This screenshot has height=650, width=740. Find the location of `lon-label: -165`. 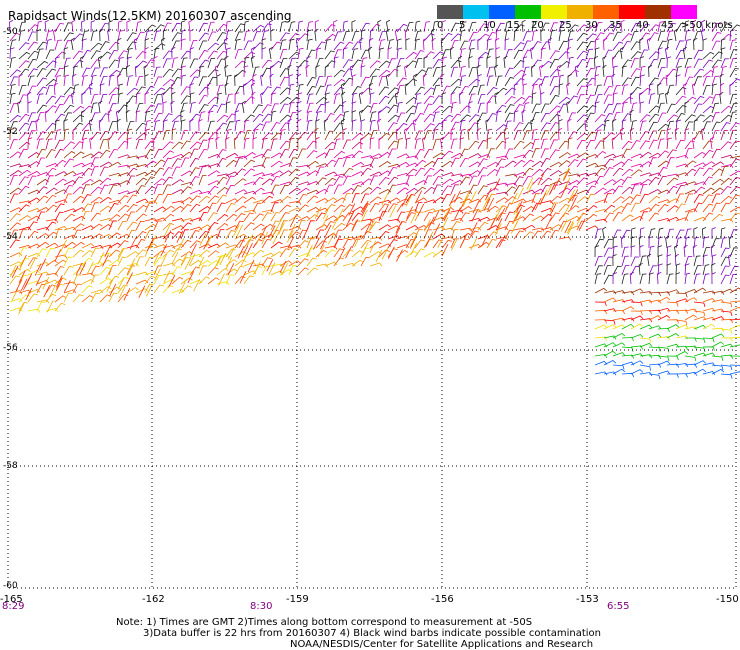

lon-label: -165 is located at coordinates (11, 599).